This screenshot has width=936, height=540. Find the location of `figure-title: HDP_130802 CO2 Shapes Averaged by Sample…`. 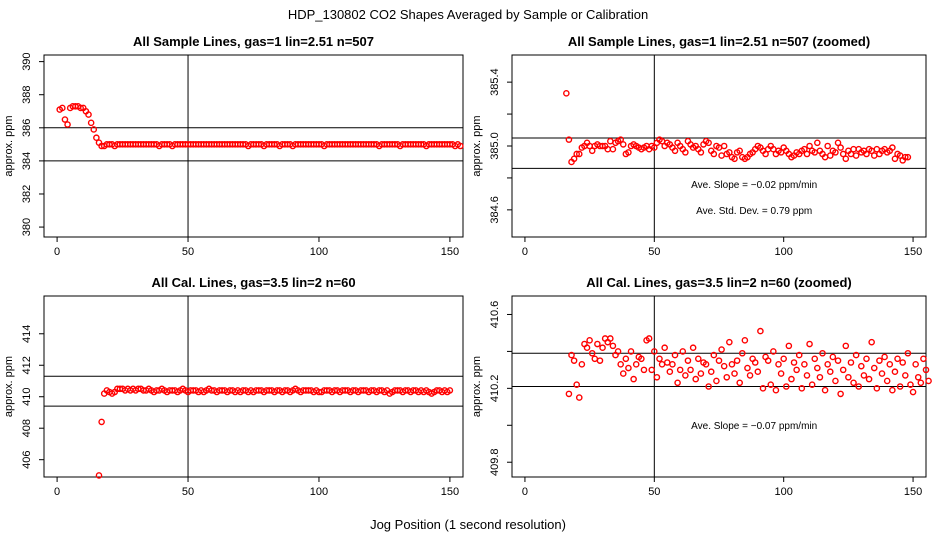

figure-title: HDP_130802 CO2 Shapes Averaged by Sample… is located at coordinates (468, 14).